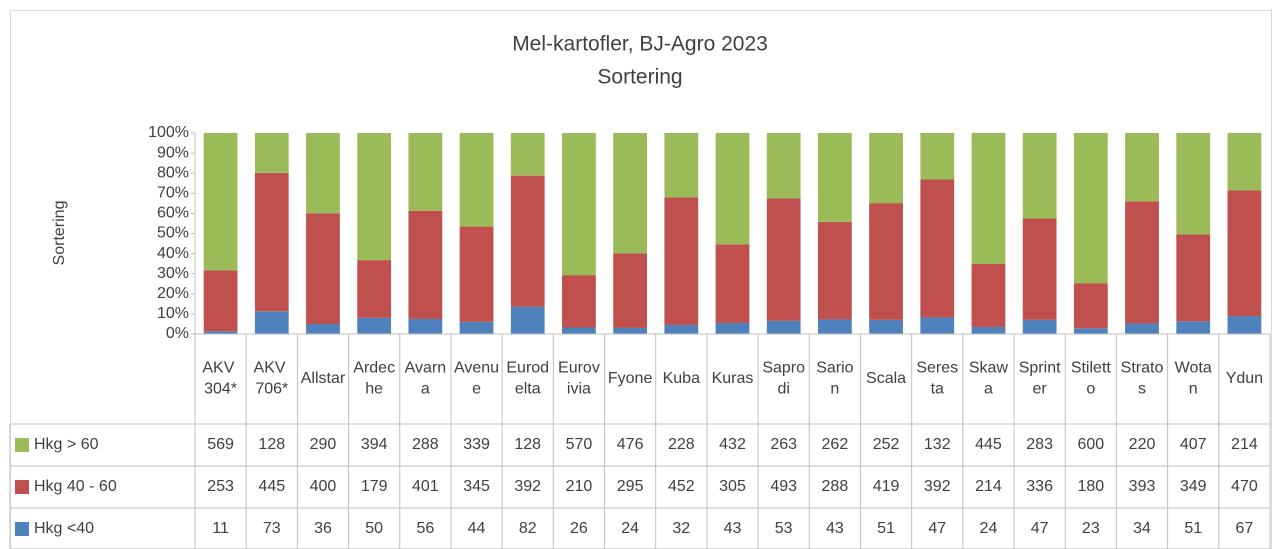 This screenshot has width=1281, height=549. I want to click on x-tick-label: Kuba, so click(681, 378).